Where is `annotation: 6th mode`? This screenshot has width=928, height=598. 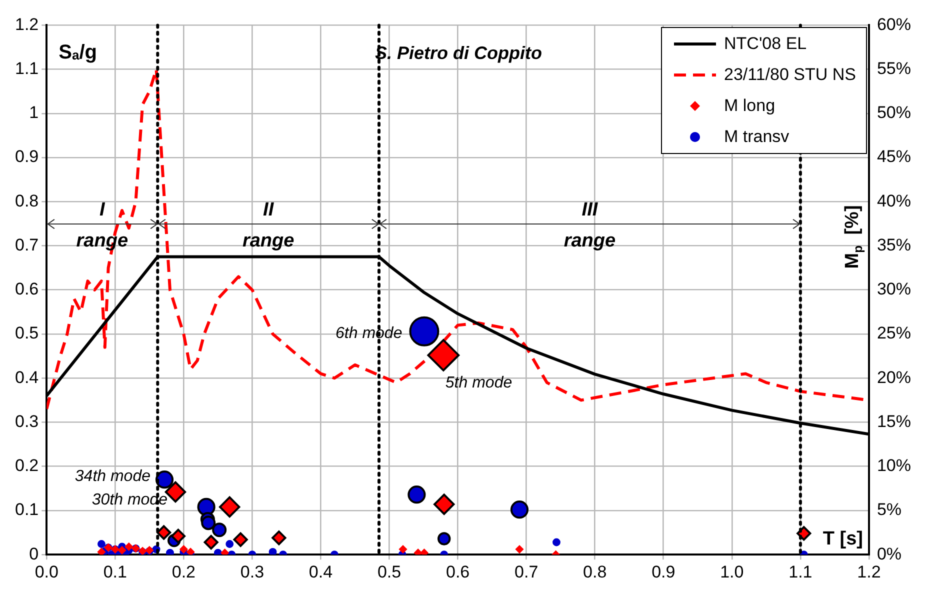 annotation: 6th mode is located at coordinates (369, 333).